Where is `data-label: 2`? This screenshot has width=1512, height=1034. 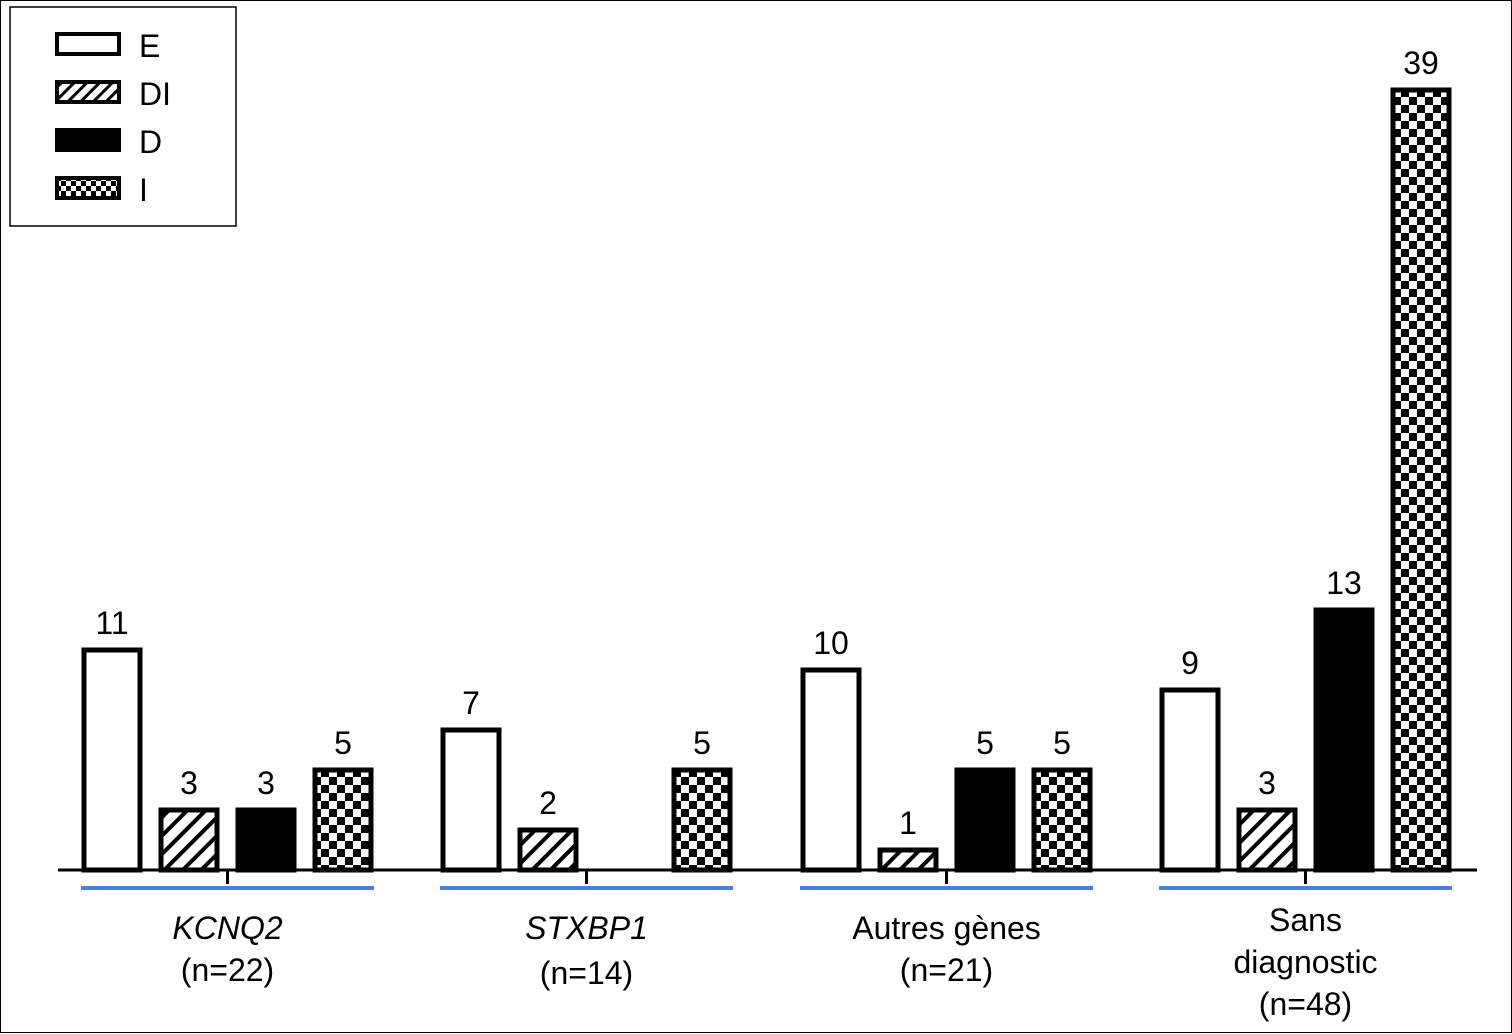
data-label: 2 is located at coordinates (548, 803).